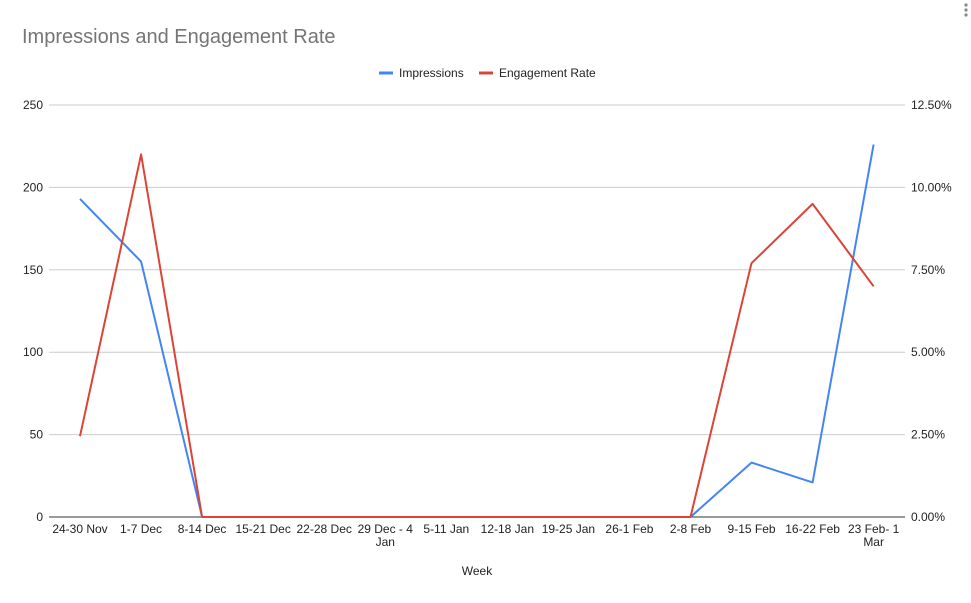  I want to click on x-axis-tick-label: 9-15 Feb, so click(752, 529).